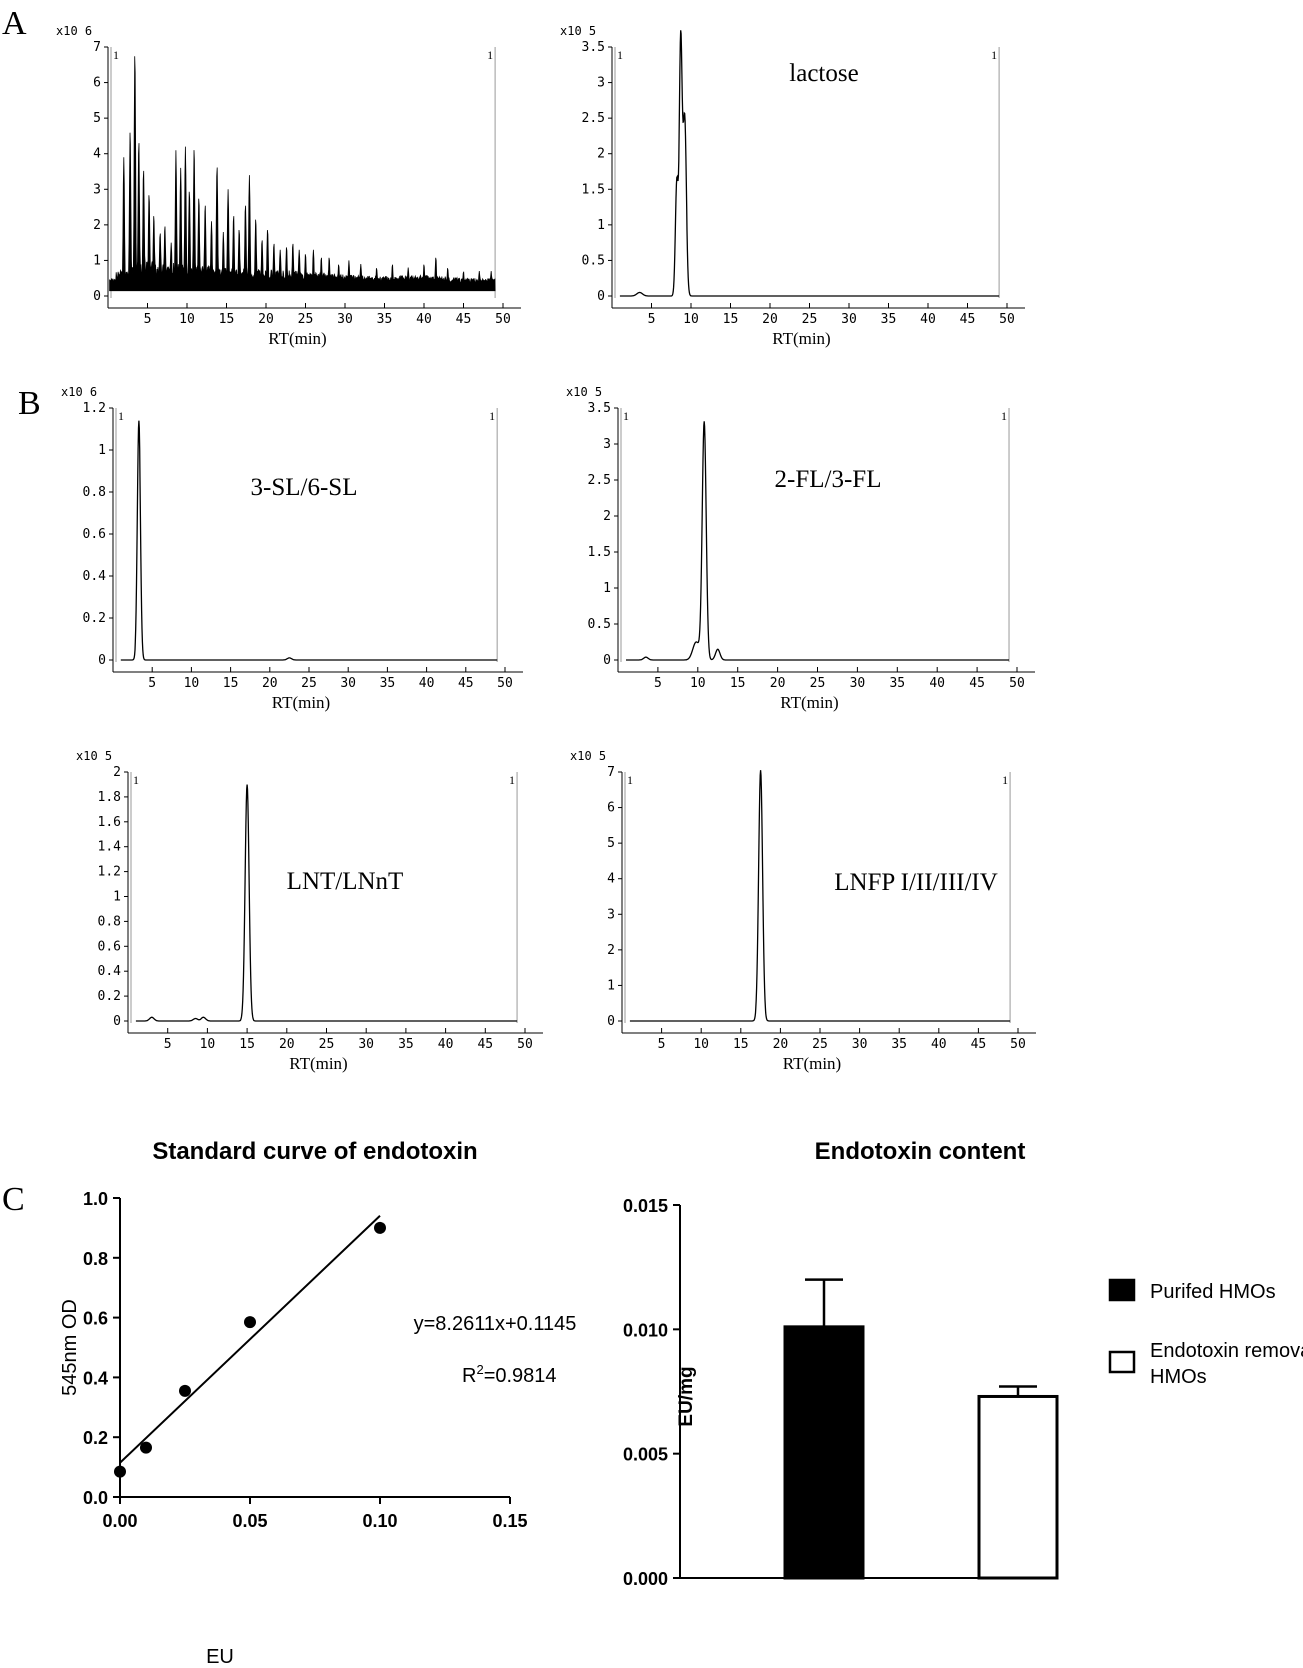 The width and height of the screenshot is (1303, 1668). I want to click on r-squared-label: R2=0.9814, so click(509, 1374).